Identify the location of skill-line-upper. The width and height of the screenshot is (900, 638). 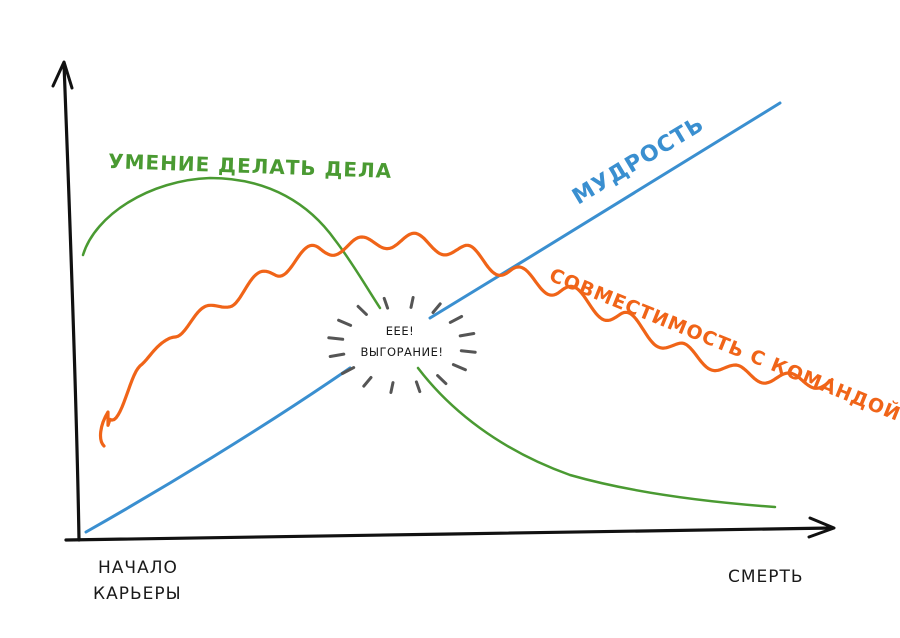
(231, 243).